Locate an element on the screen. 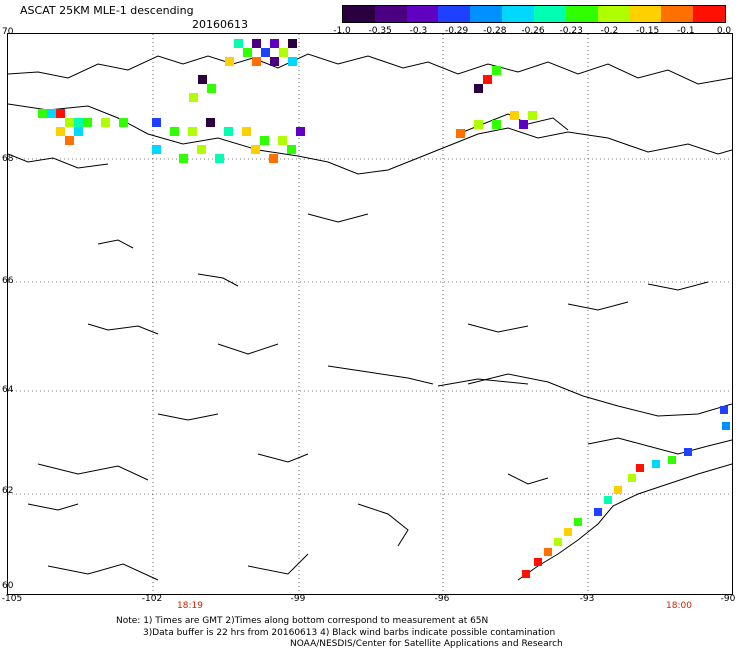  colorbar-label: -0.29 is located at coordinates (456, 31).